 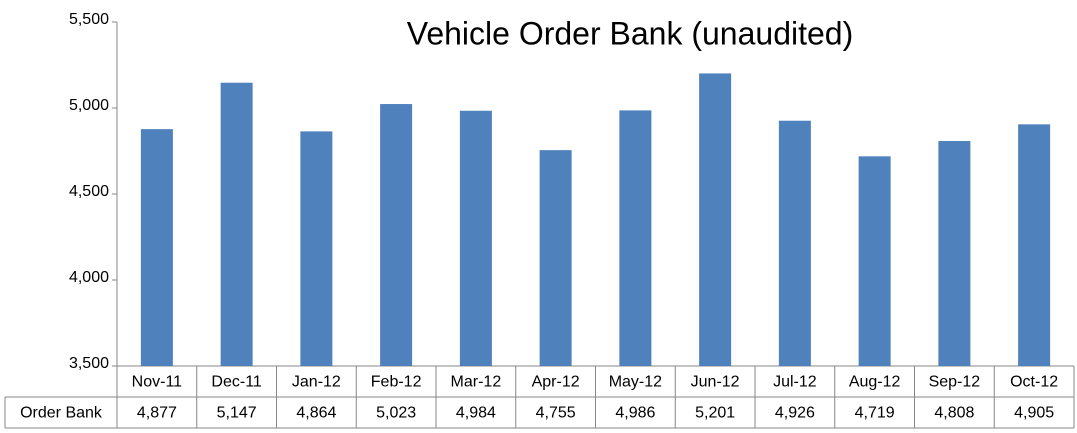 I want to click on x-tick-label: Nov-11, so click(x=157, y=382).